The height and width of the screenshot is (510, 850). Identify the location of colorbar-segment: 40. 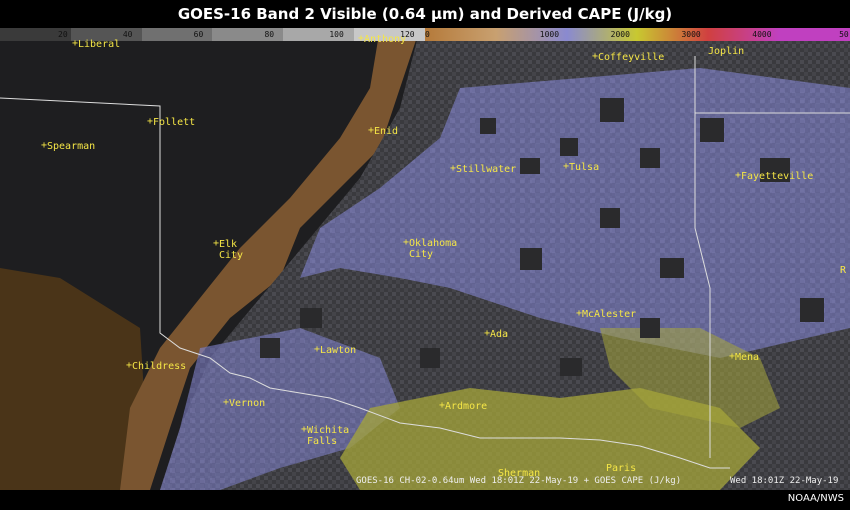
(106, 34).